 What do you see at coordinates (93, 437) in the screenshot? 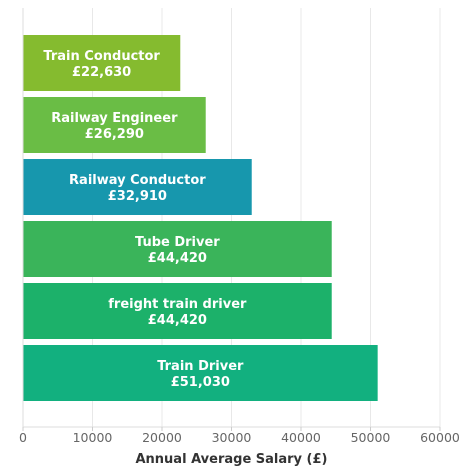
I see `x-tick-label-1: 10000` at bounding box center [93, 437].